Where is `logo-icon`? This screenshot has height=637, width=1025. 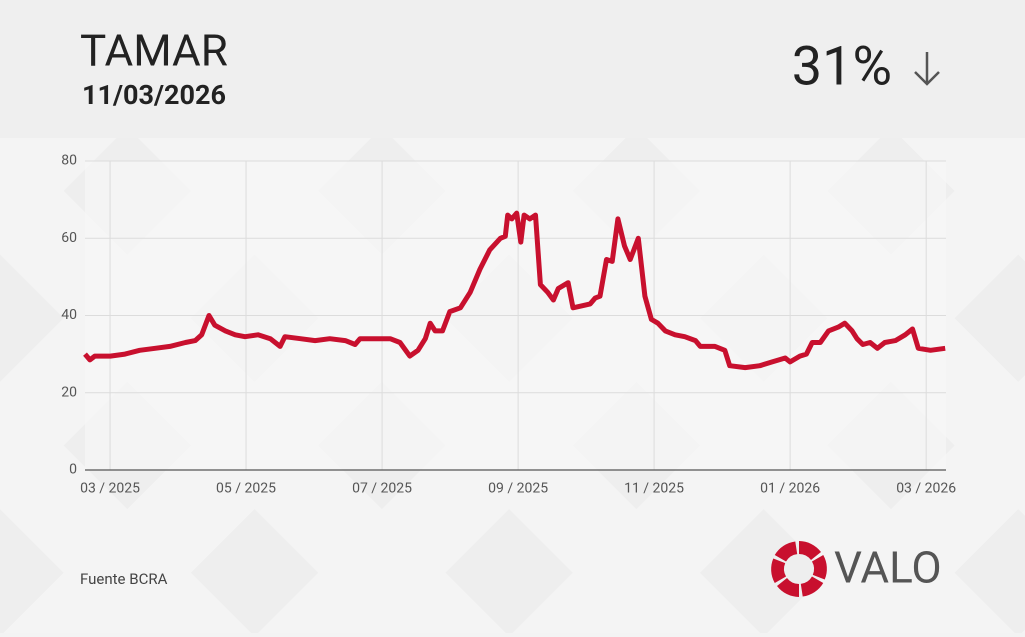 logo-icon is located at coordinates (799, 569).